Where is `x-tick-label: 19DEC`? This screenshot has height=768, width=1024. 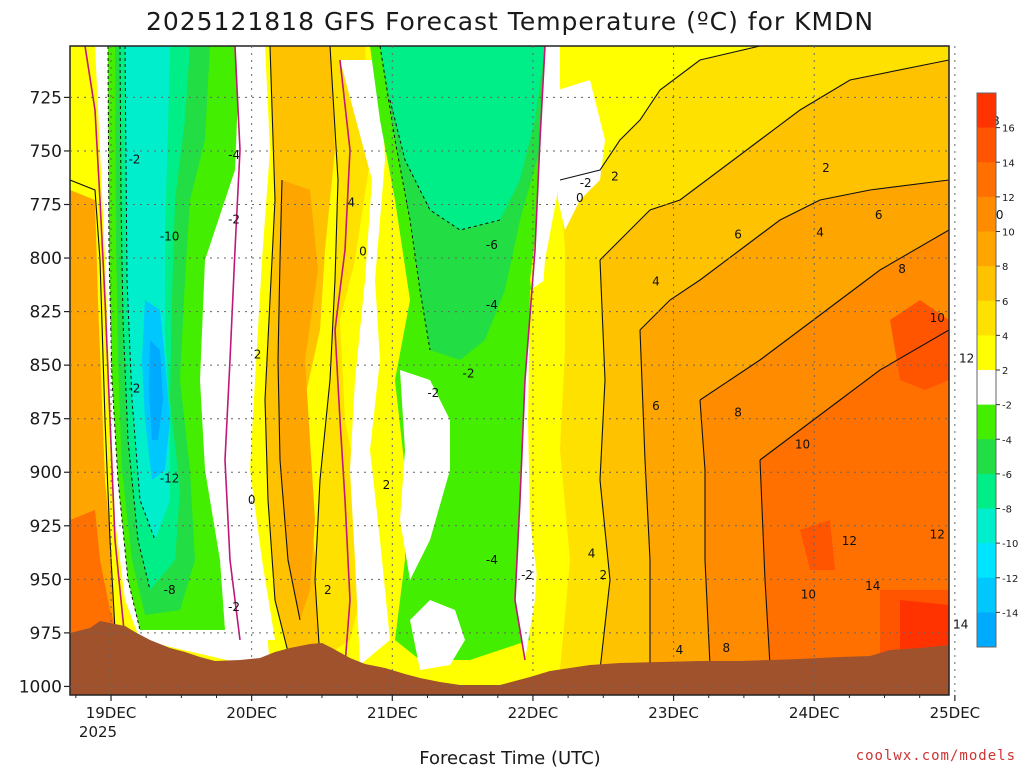
x-tick-label: 19DEC is located at coordinates (111, 713).